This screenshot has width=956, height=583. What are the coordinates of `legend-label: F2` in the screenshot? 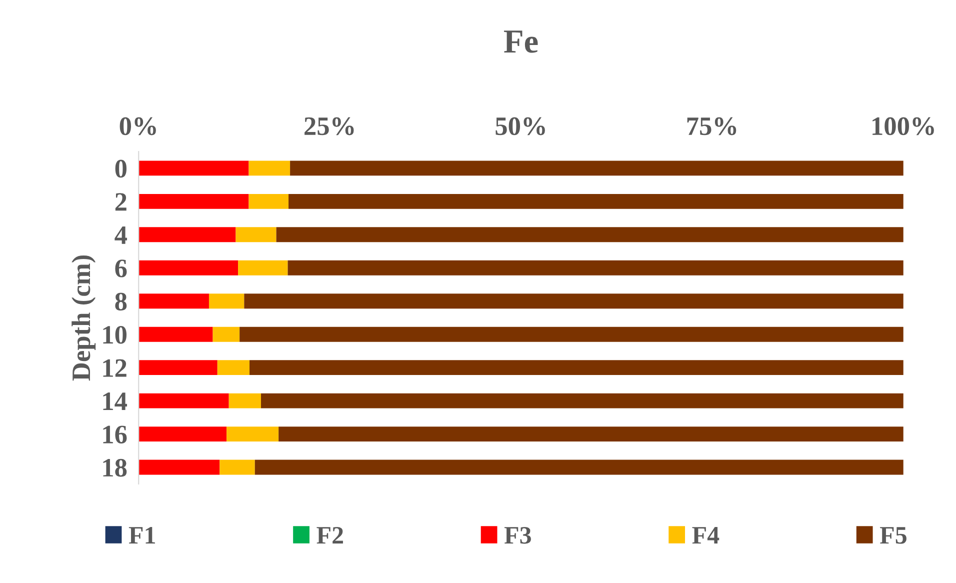 It's located at (329, 535).